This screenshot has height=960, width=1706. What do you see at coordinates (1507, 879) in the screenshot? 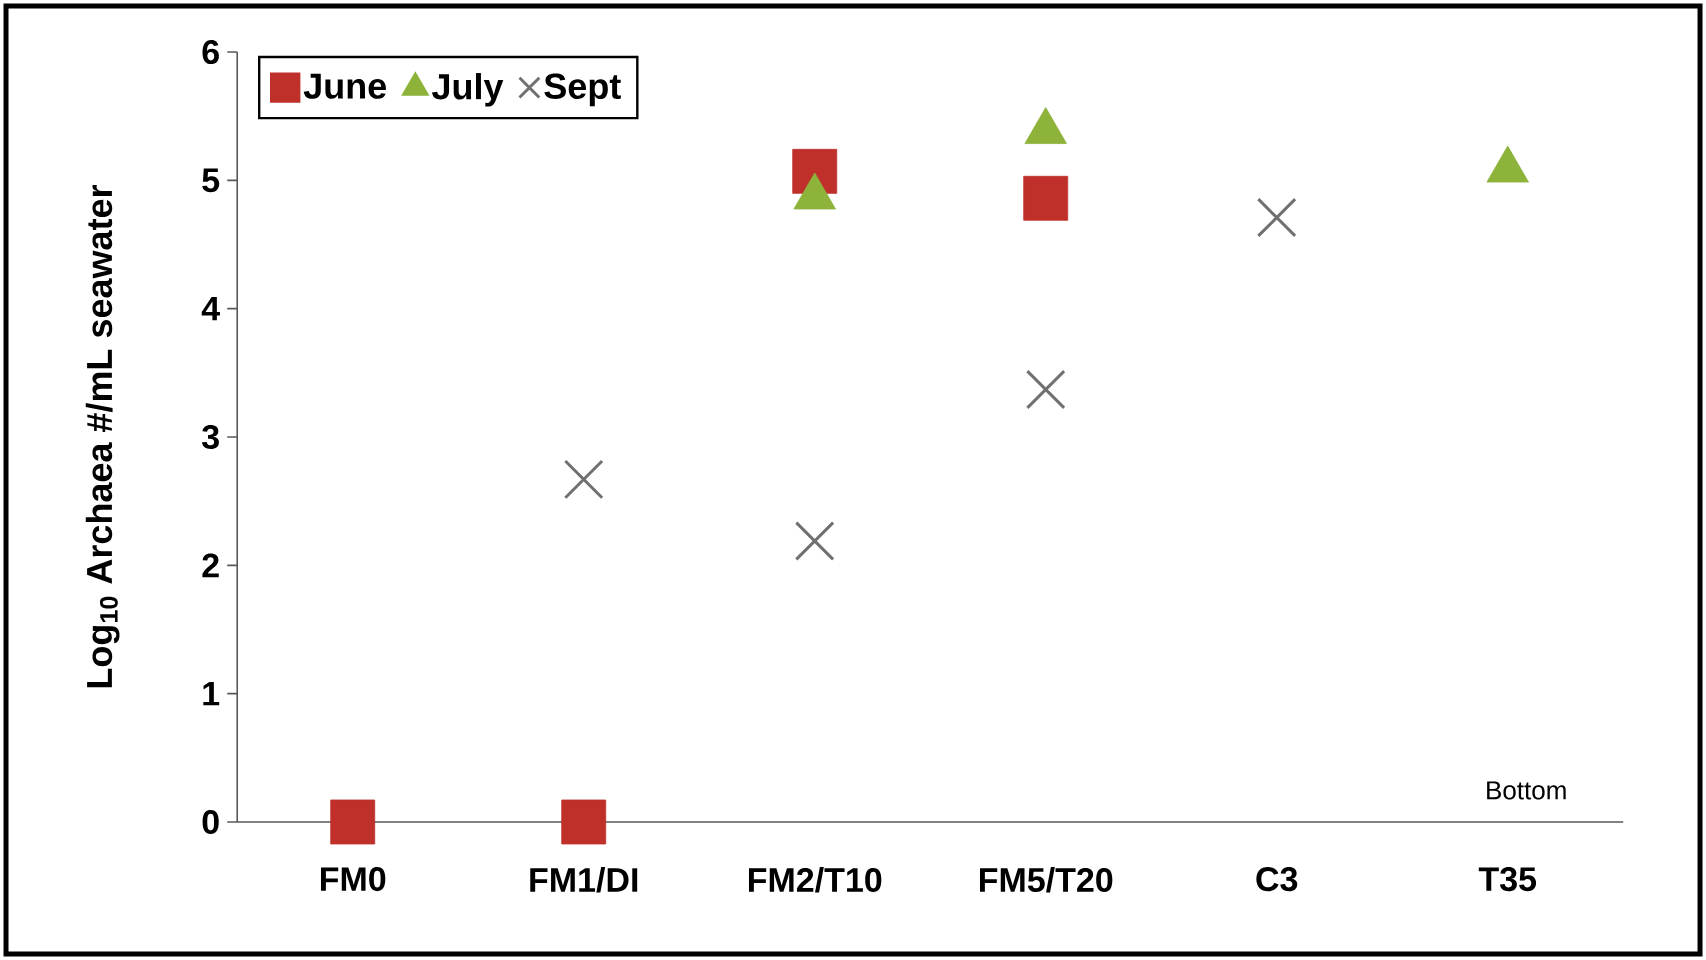
I see `x-tick-label: T35` at bounding box center [1507, 879].